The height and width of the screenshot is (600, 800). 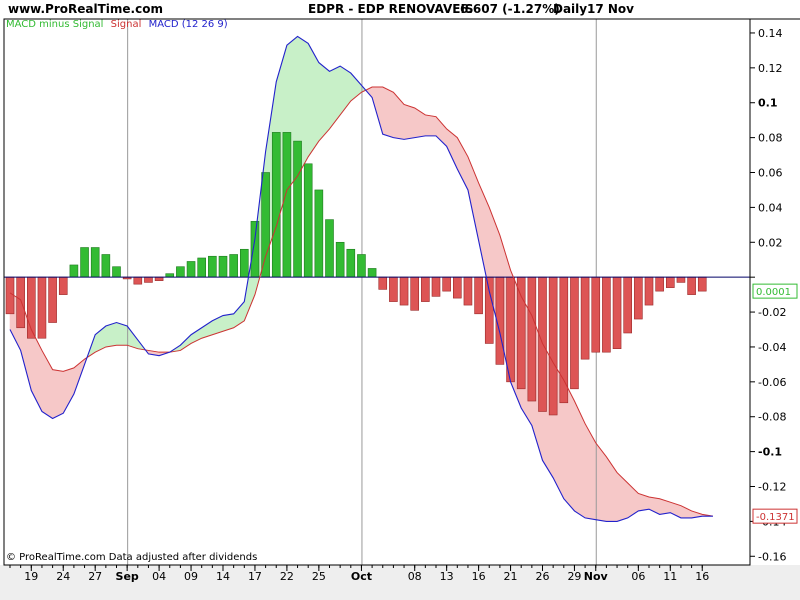 What do you see at coordinates (770, 173) in the screenshot?
I see `y-tick-label: 0.06` at bounding box center [770, 173].